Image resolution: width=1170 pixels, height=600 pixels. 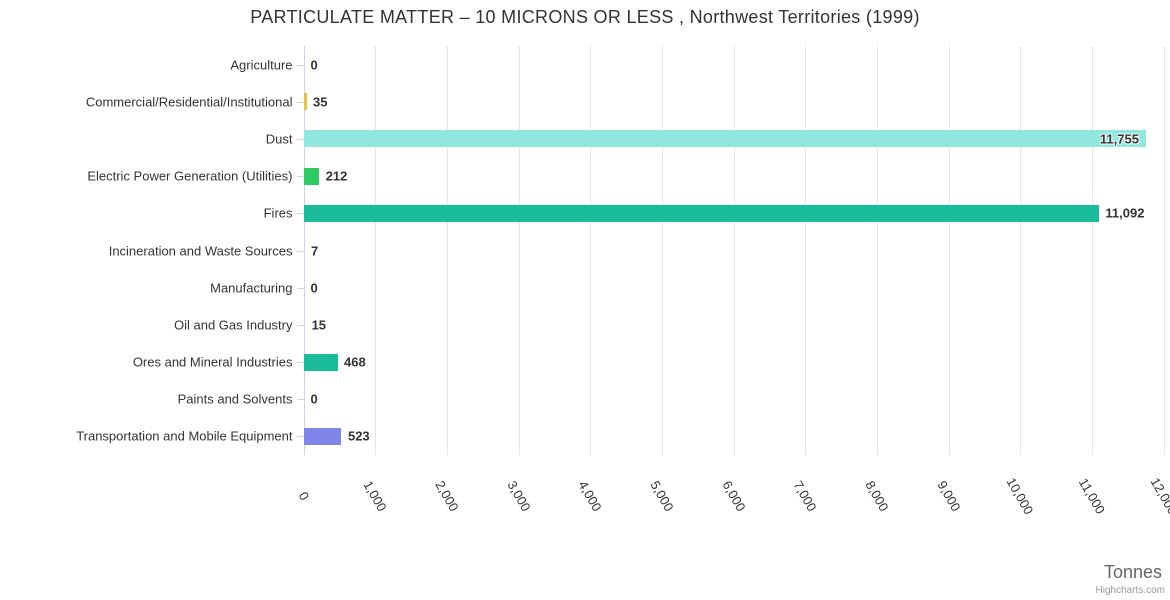 What do you see at coordinates (189, 102) in the screenshot?
I see `category-label: Commercial/Residential/Institutional` at bounding box center [189, 102].